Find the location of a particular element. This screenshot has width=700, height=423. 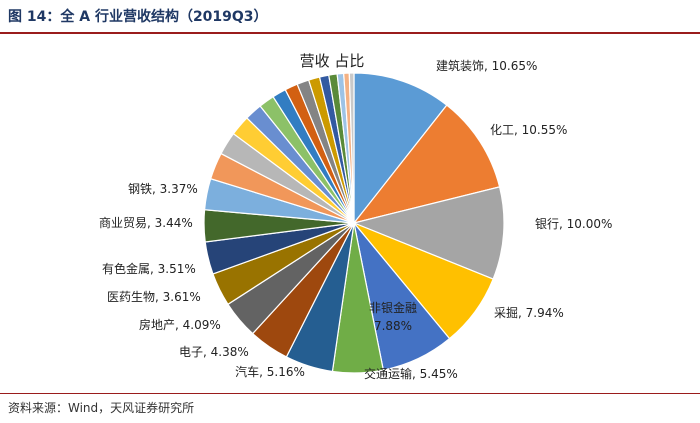

footer-divider is located at coordinates (350, 393).